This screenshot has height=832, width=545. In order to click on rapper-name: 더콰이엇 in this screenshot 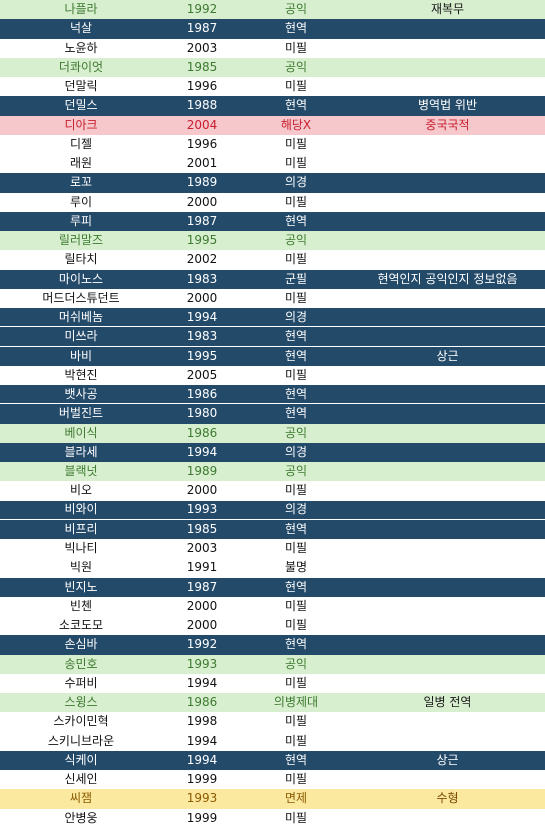, I will do `click(81, 66)`.